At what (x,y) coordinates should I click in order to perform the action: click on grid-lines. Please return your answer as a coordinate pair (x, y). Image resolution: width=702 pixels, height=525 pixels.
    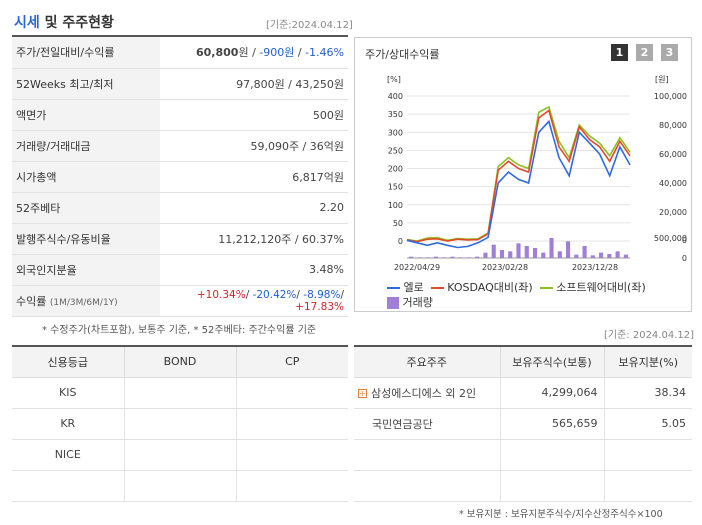
    Looking at the image, I should click on (518, 177).